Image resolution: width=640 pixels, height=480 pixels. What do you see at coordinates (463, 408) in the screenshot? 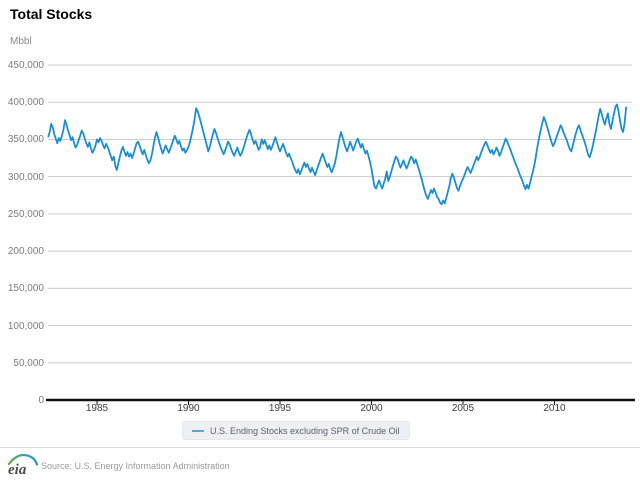
I see `x-tick-label: 2005` at bounding box center [463, 408].